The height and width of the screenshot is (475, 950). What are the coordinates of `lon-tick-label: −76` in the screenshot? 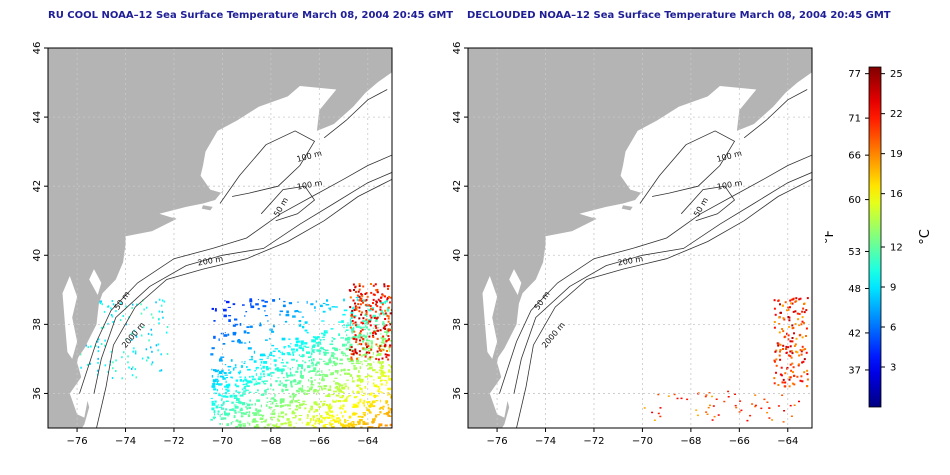 It's located at (77, 441).